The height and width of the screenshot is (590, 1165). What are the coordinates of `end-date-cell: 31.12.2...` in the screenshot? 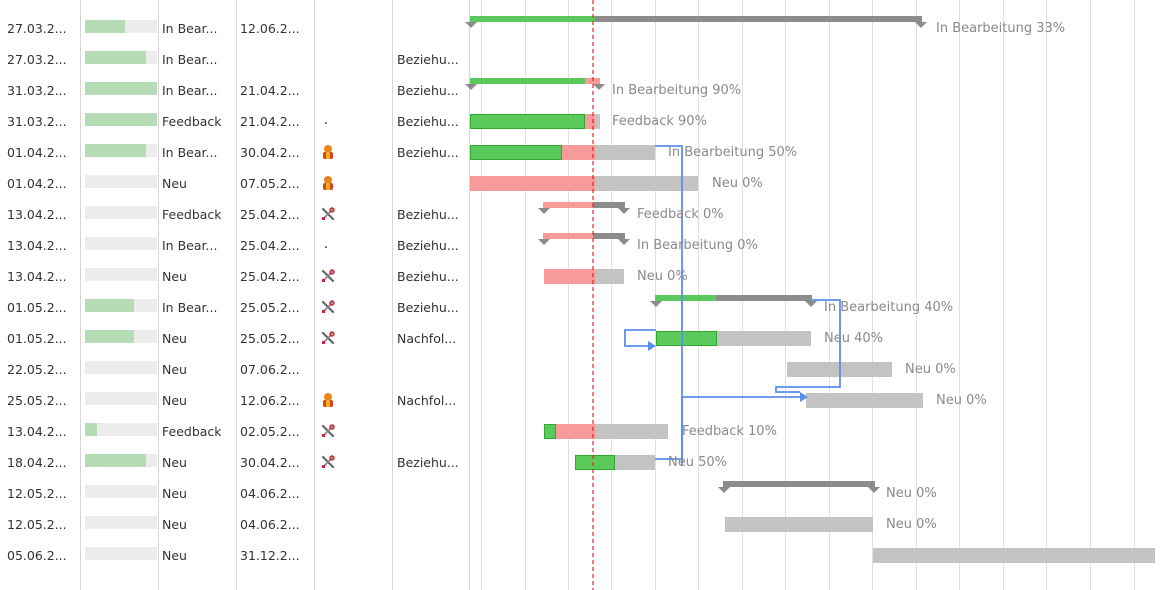 It's located at (270, 555).